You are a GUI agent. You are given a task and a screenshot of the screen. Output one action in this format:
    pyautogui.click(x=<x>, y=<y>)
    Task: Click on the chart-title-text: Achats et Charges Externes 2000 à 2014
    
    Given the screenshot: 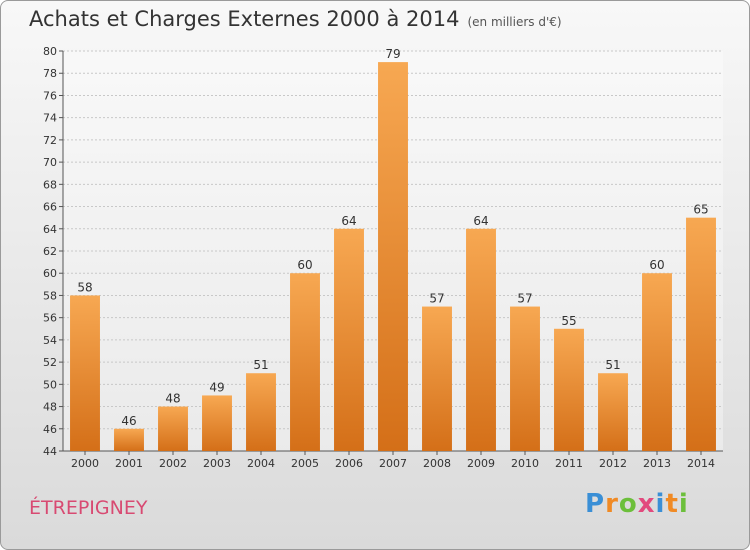 What is the action you would take?
    pyautogui.click(x=244, y=19)
    